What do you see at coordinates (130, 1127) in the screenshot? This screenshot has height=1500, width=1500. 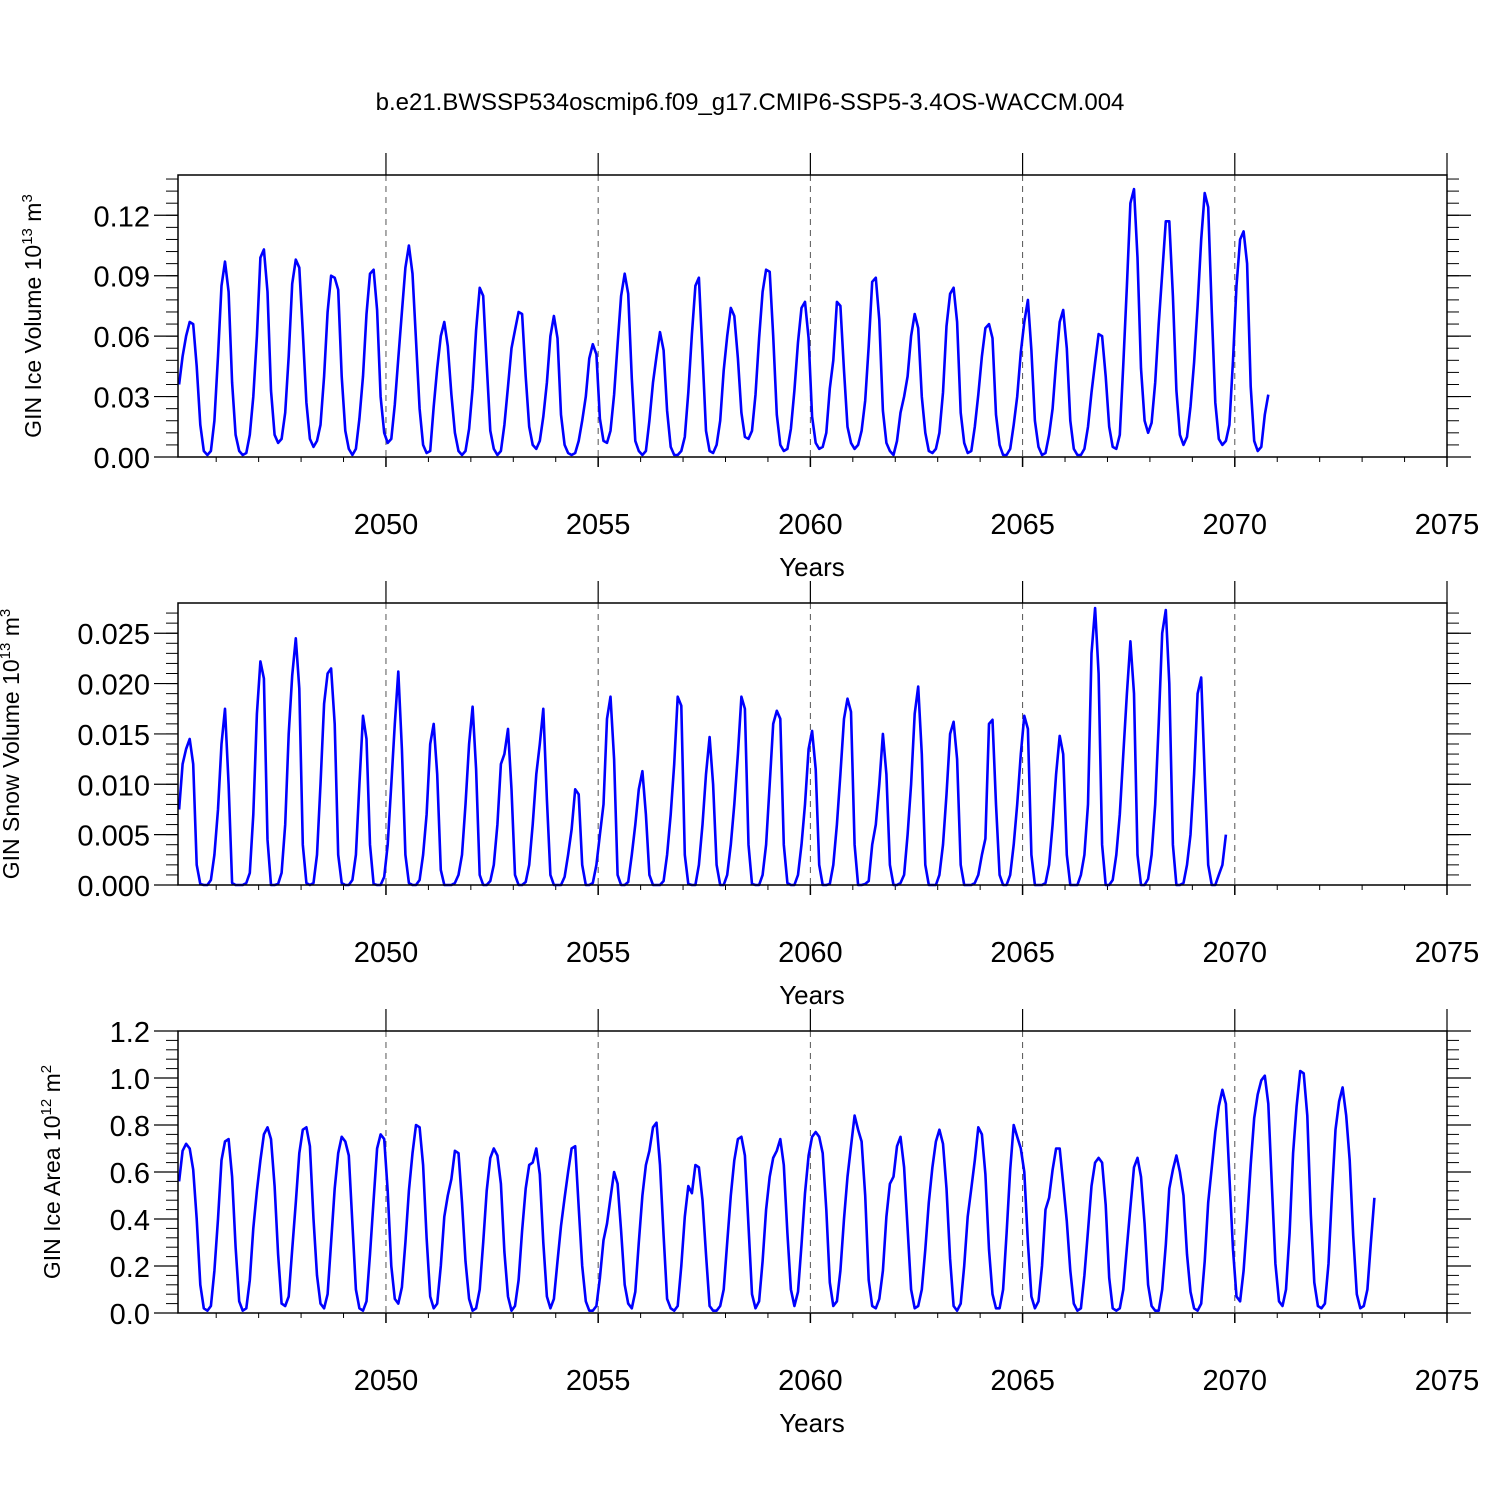 I see `y-tick-label: 0.8` at bounding box center [130, 1127].